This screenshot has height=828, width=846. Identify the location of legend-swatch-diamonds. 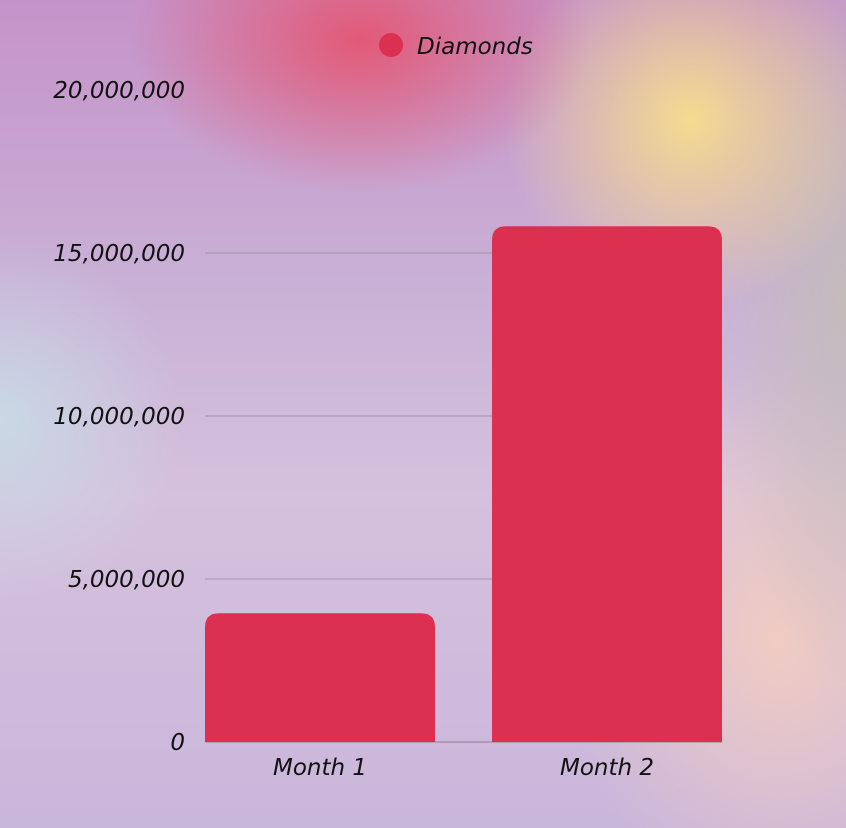
(391, 45).